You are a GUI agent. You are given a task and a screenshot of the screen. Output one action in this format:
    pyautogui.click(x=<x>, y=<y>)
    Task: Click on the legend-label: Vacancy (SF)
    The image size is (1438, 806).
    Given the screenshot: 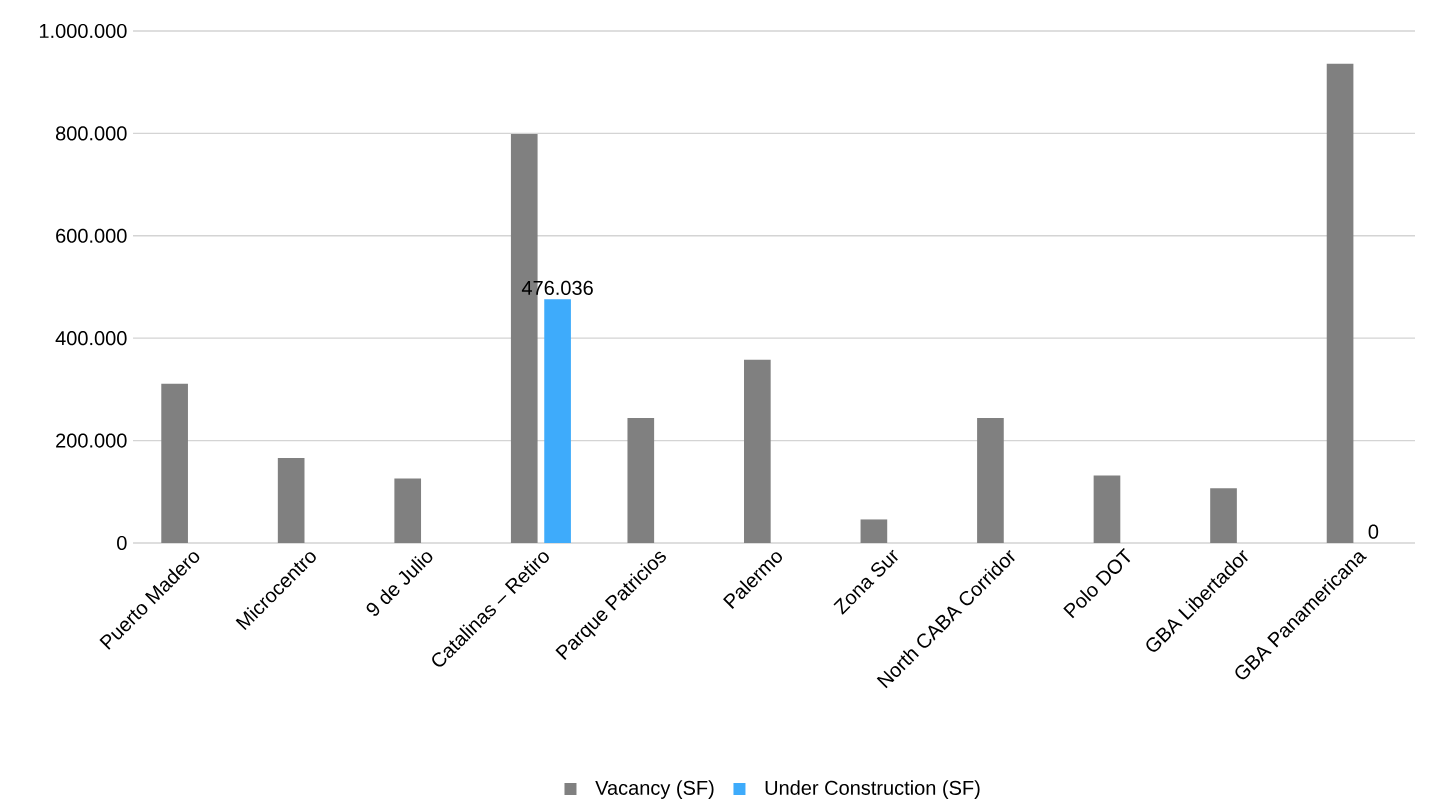 What is the action you would take?
    pyautogui.click(x=654, y=789)
    